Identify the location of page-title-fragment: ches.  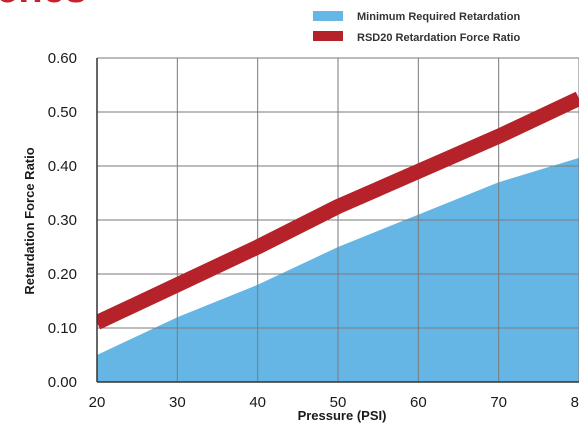
(43, 5).